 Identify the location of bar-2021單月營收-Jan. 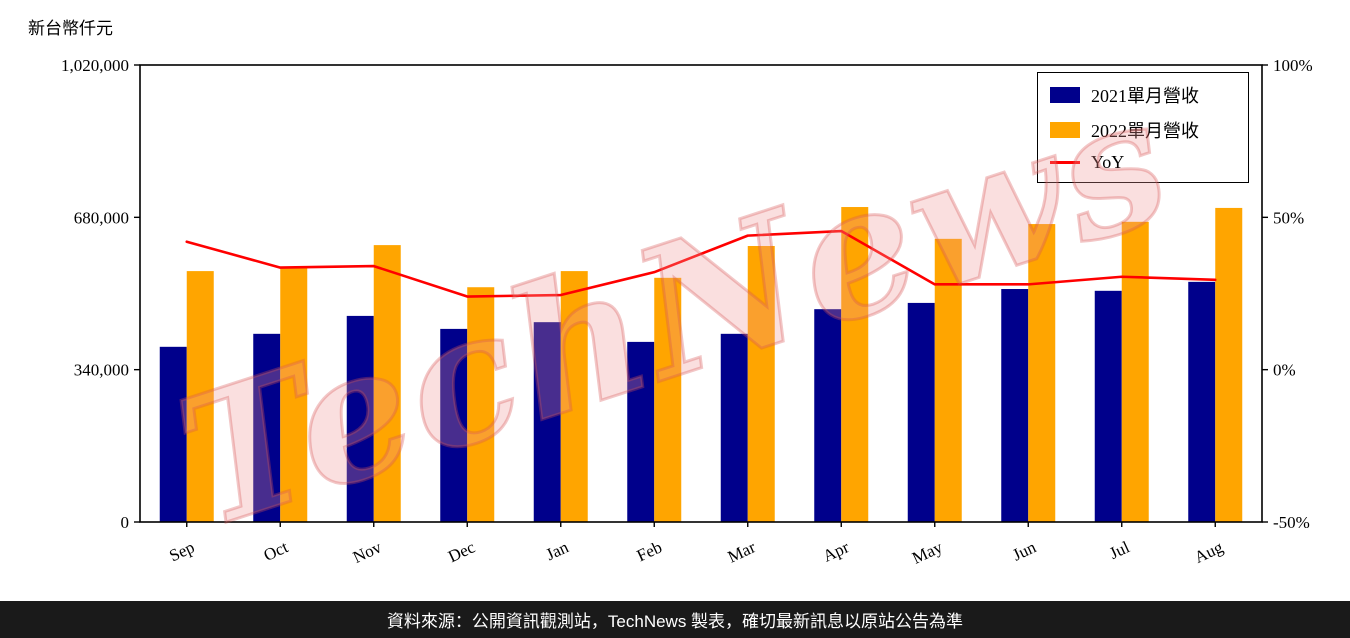
(547, 422).